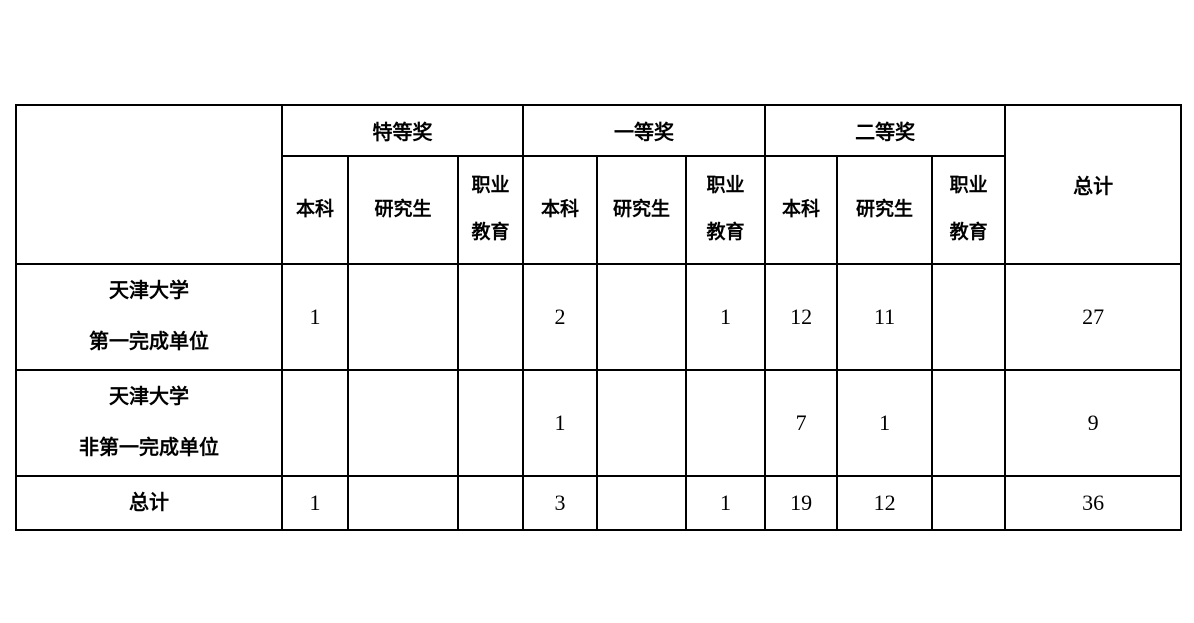 The image size is (1194, 623). I want to click on value-cell: 9, so click(1093, 423).